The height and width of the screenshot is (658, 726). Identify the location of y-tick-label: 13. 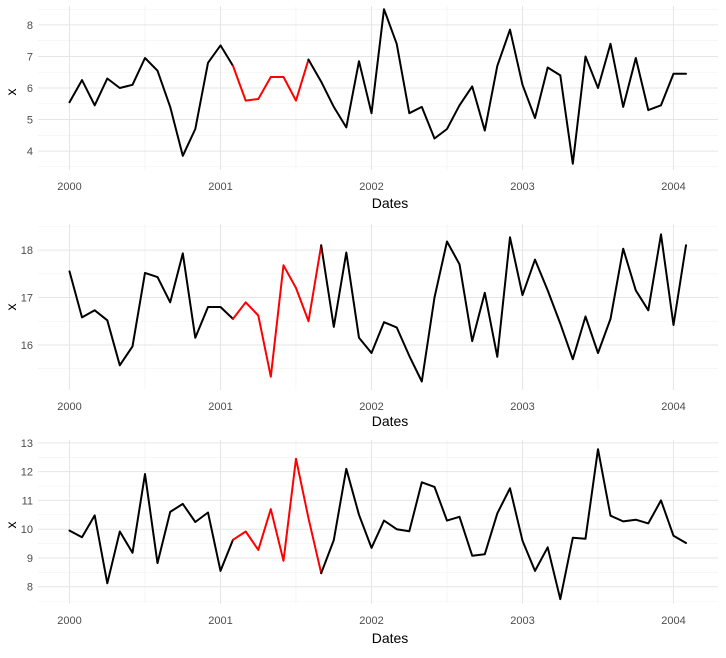
(27, 444).